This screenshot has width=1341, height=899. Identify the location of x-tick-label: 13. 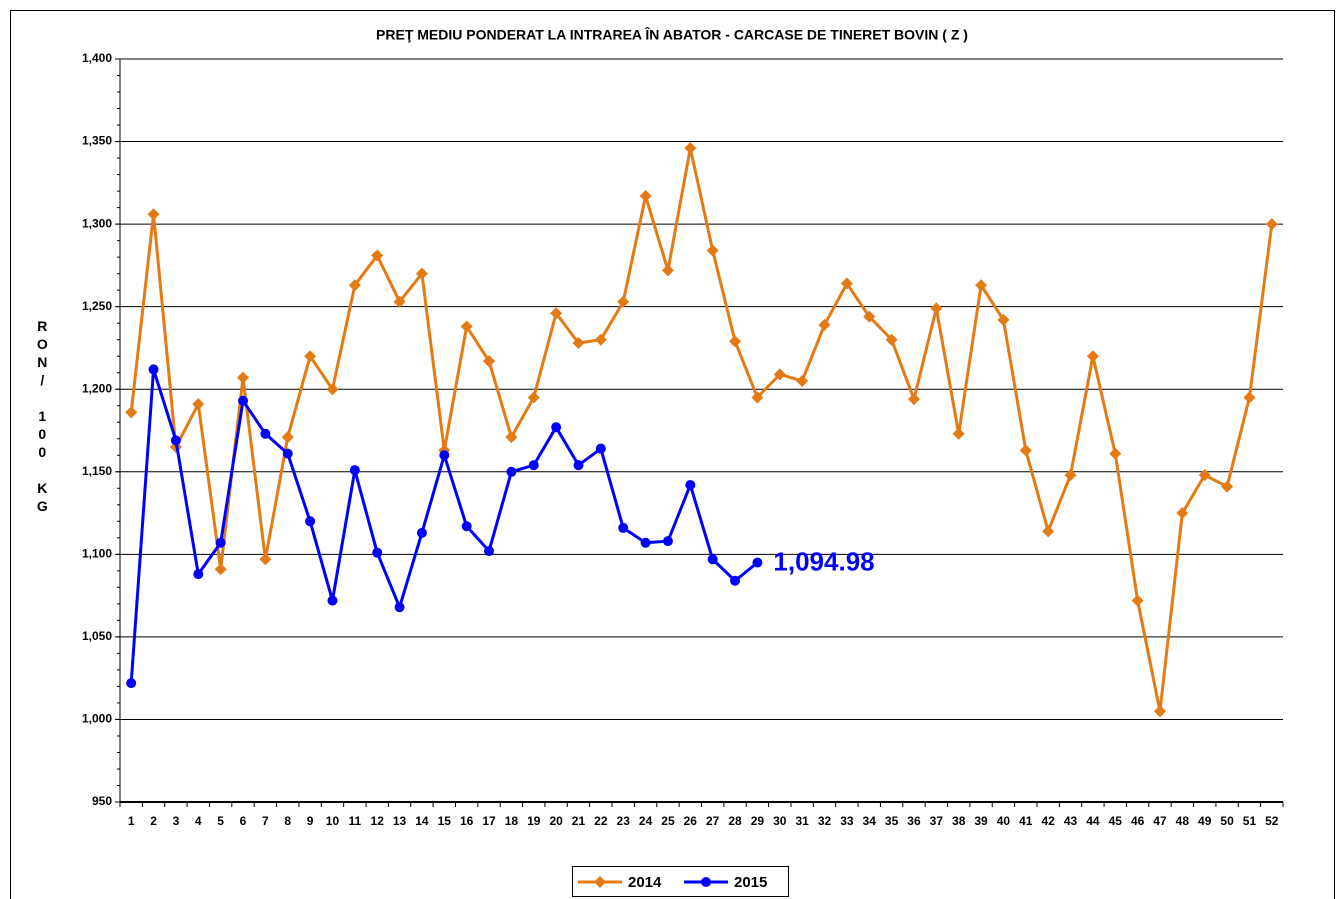
(400, 821).